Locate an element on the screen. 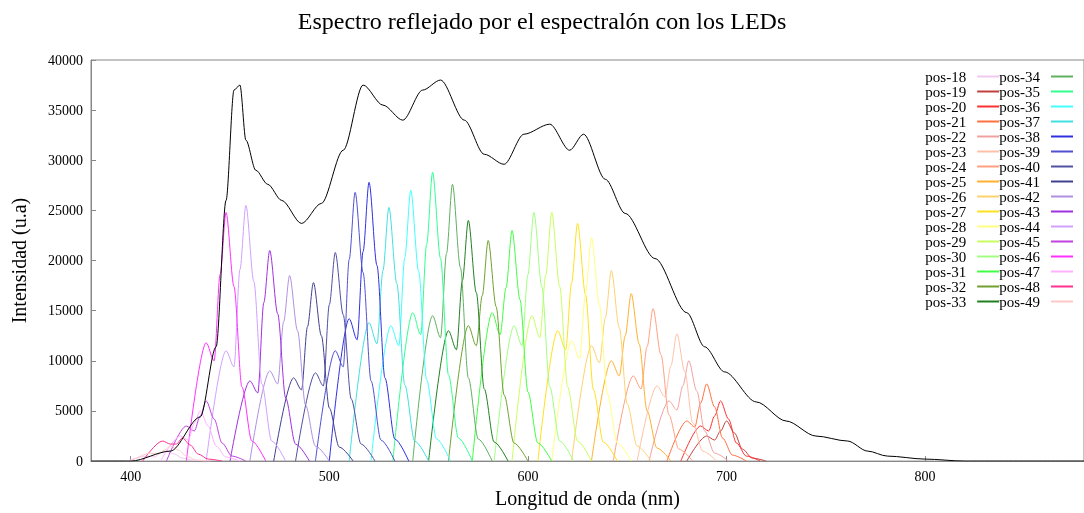 The width and height of the screenshot is (1084, 513). y-tick-label: 25000 is located at coordinates (65, 210).